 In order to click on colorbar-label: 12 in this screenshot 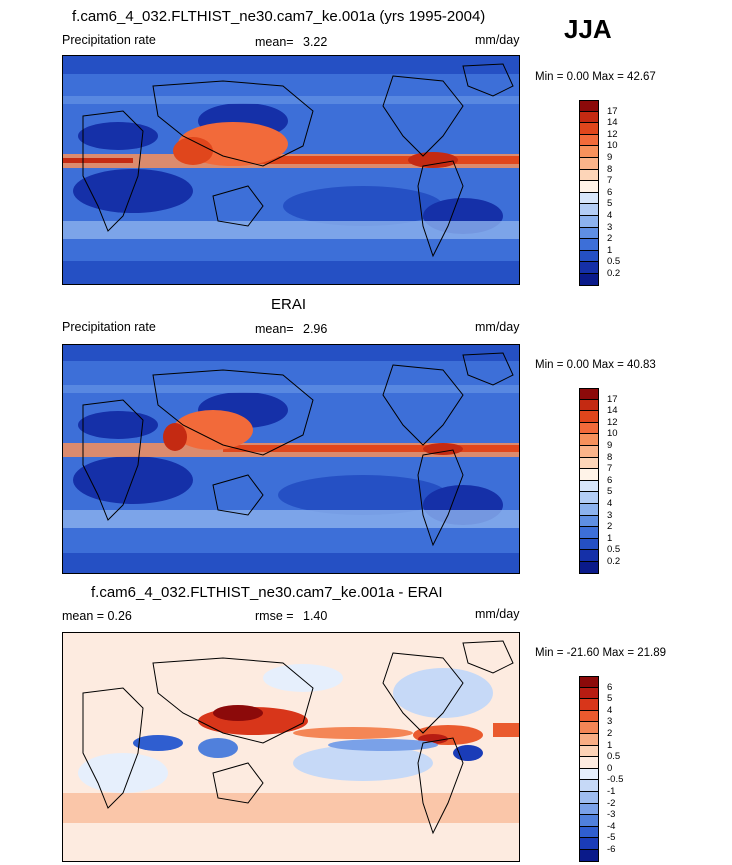, I will do `click(612, 134)`.